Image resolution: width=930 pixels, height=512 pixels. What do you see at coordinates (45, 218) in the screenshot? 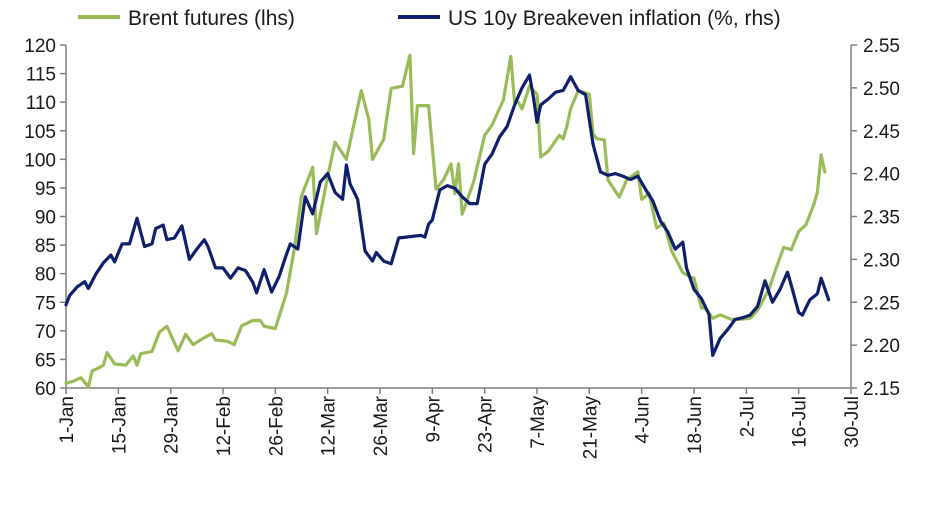
I see `y-left-tick-label: 90` at bounding box center [45, 218].